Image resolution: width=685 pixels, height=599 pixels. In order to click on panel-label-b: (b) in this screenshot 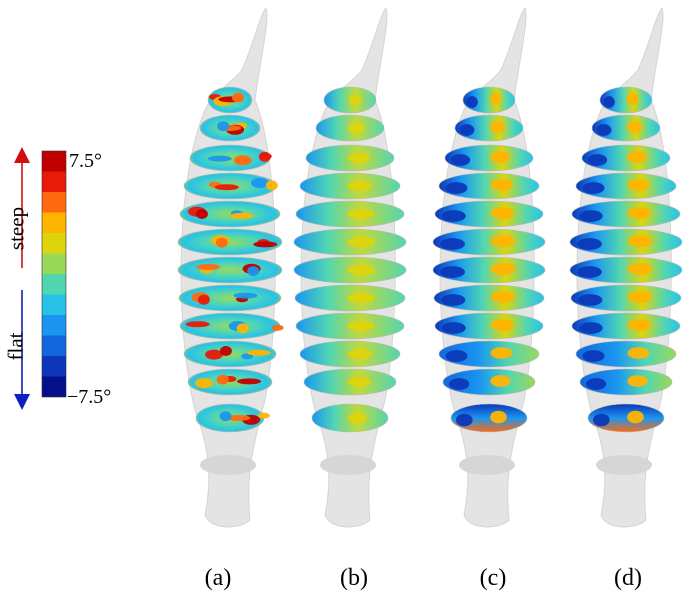, I will do `click(354, 578)`.